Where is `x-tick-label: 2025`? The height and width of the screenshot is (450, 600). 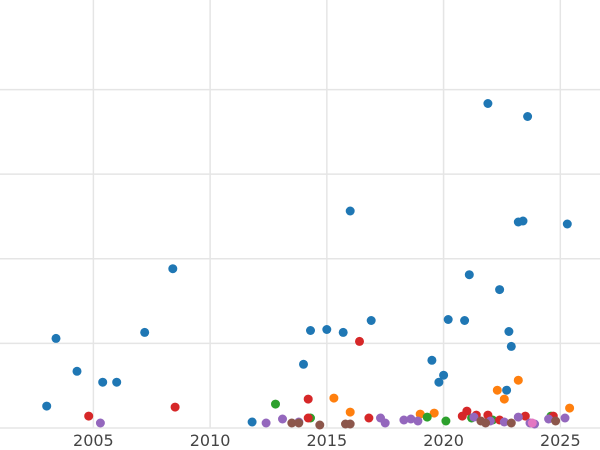
x-tick-label: 2025 is located at coordinates (560, 440).